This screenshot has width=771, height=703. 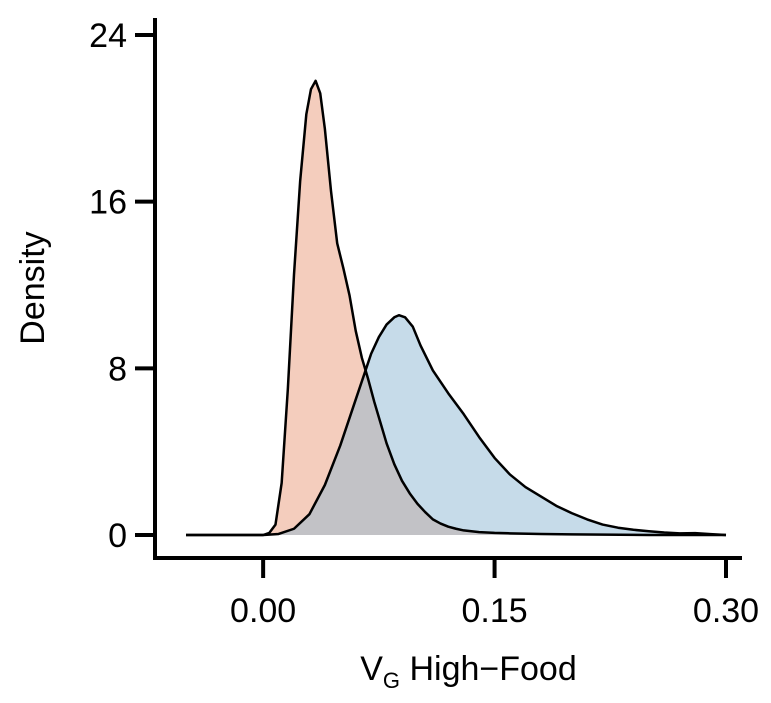 I want to click on x-axis-title: VG High−Food, so click(x=468, y=671).